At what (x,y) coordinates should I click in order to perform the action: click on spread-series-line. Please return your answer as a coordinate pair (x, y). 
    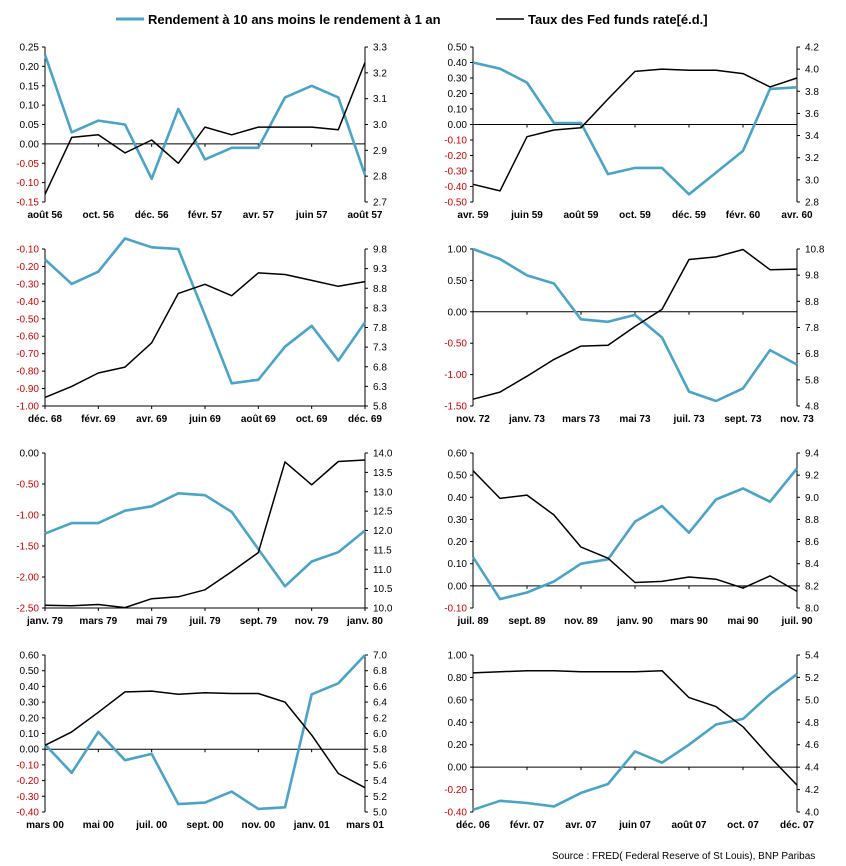
    Looking at the image, I should click on (635, 742).